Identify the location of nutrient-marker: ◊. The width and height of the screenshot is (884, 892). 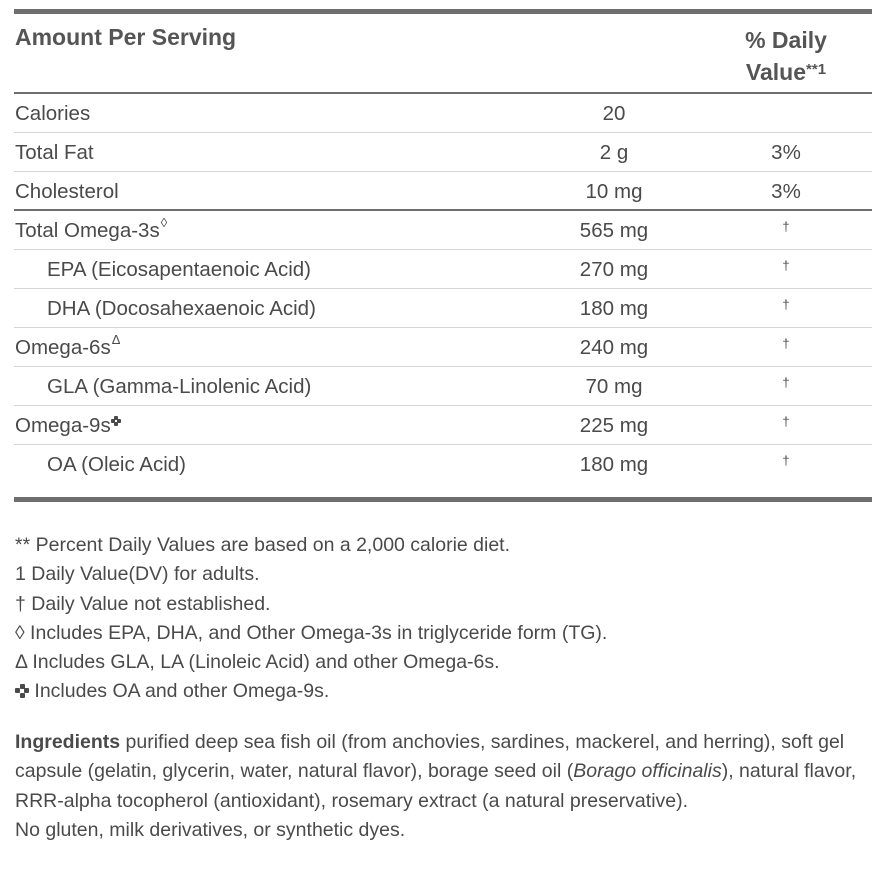
(164, 222).